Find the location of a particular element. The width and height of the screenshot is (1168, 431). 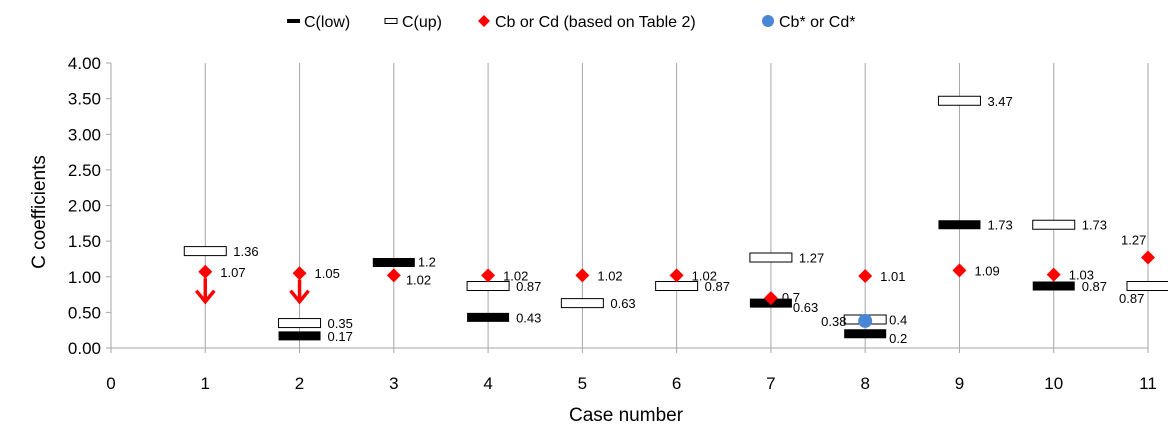

legend-label: Cb or Cd (based on Table 2) is located at coordinates (595, 22).